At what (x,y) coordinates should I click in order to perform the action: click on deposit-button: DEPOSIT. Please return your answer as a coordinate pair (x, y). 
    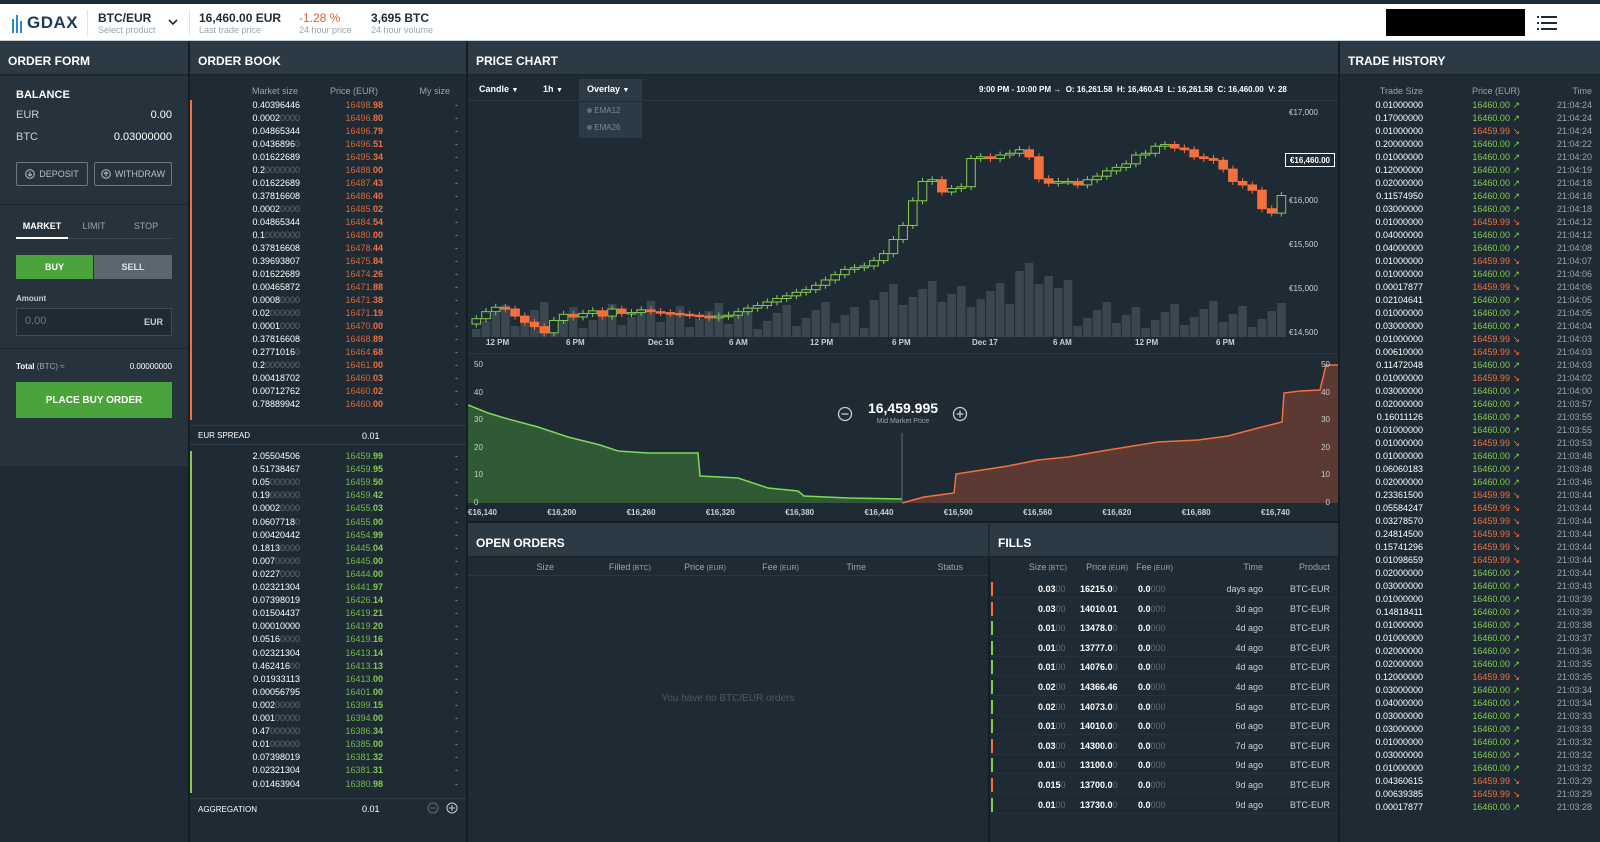
    Looking at the image, I should click on (52, 174).